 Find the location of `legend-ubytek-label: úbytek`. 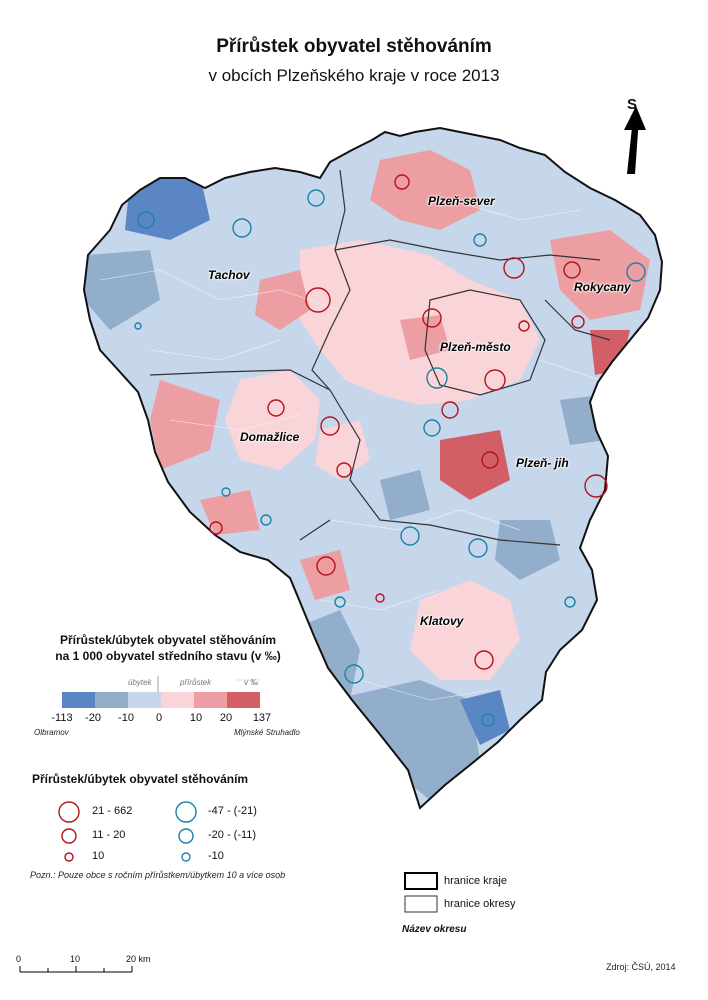

legend-ubytek-label: úbytek is located at coordinates (140, 682).